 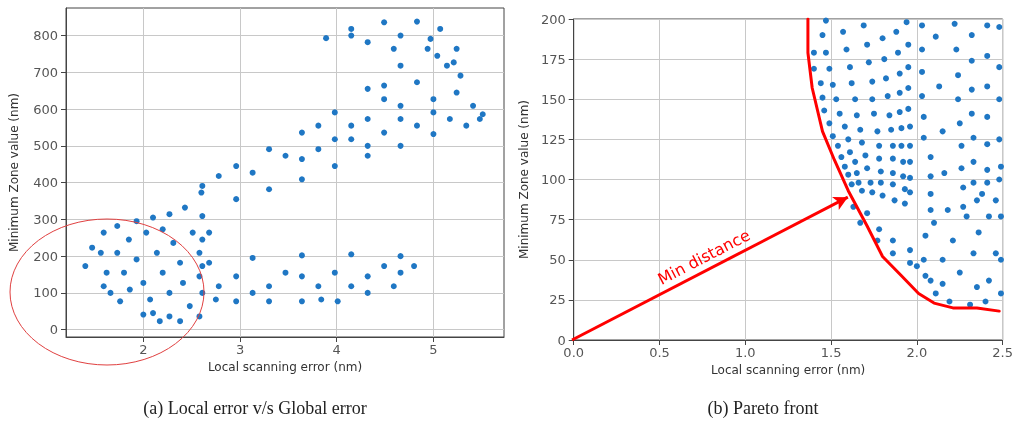 What do you see at coordinates (659, 352) in the screenshot?
I see `x-tick-label: 0.5` at bounding box center [659, 352].